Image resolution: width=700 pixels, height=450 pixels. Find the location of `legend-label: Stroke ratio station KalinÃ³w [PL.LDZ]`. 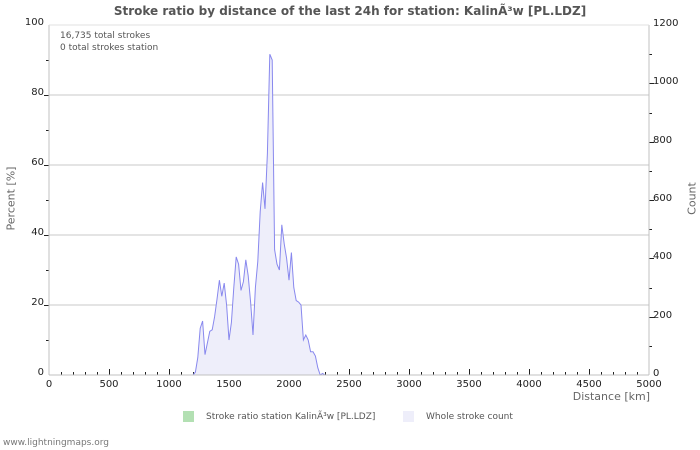

legend-label: Stroke ratio station KalinÃ³w [PL.LDZ] is located at coordinates (291, 416).